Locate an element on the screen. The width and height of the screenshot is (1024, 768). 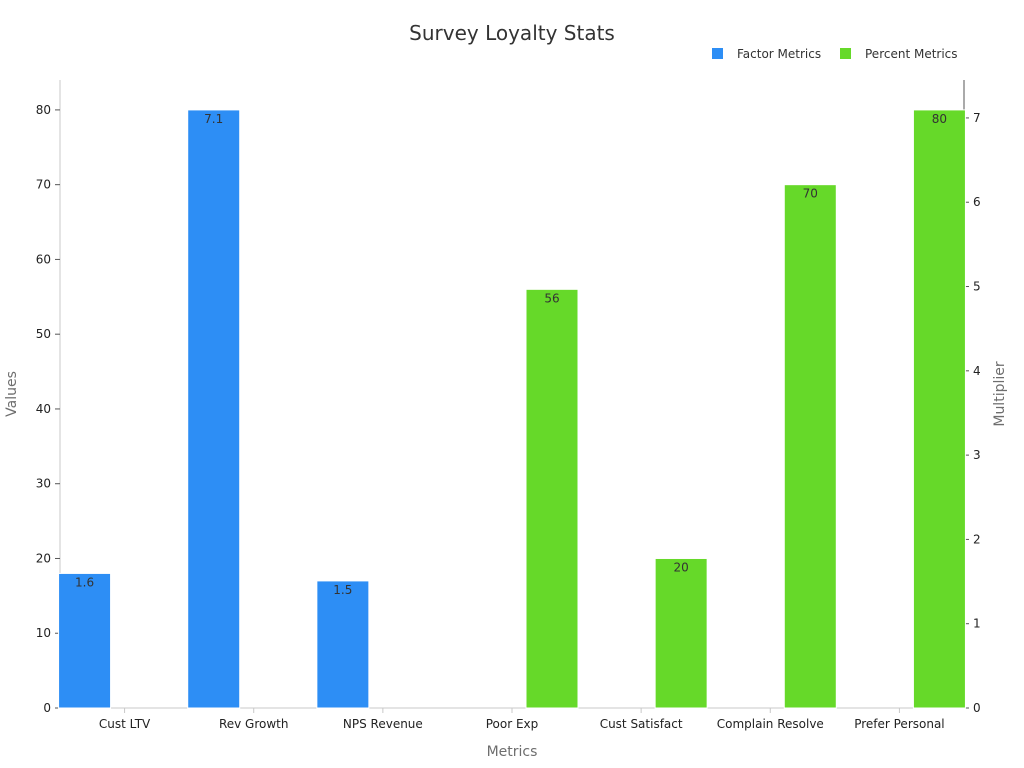
y2-tick-label: 0 is located at coordinates (977, 708).